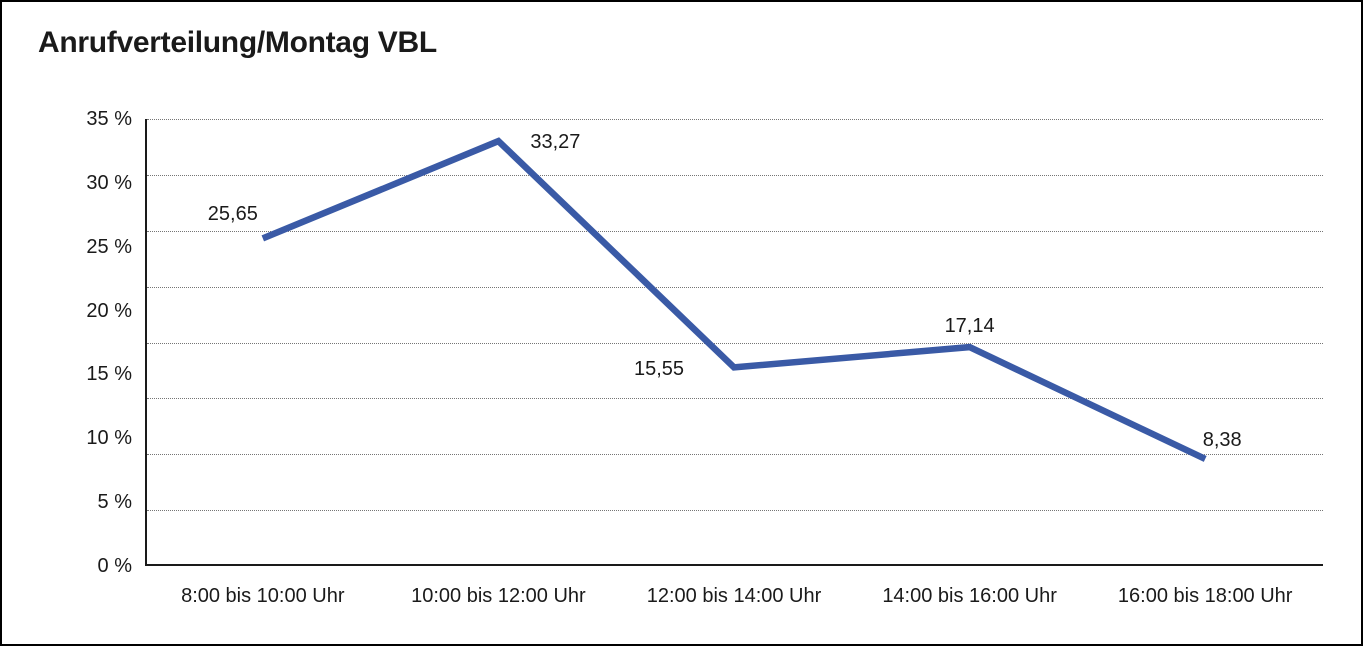 This screenshot has height=646, width=1363. What do you see at coordinates (263, 596) in the screenshot?
I see `x-tick-label: 8:00 bis 10:00 Uhr` at bounding box center [263, 596].